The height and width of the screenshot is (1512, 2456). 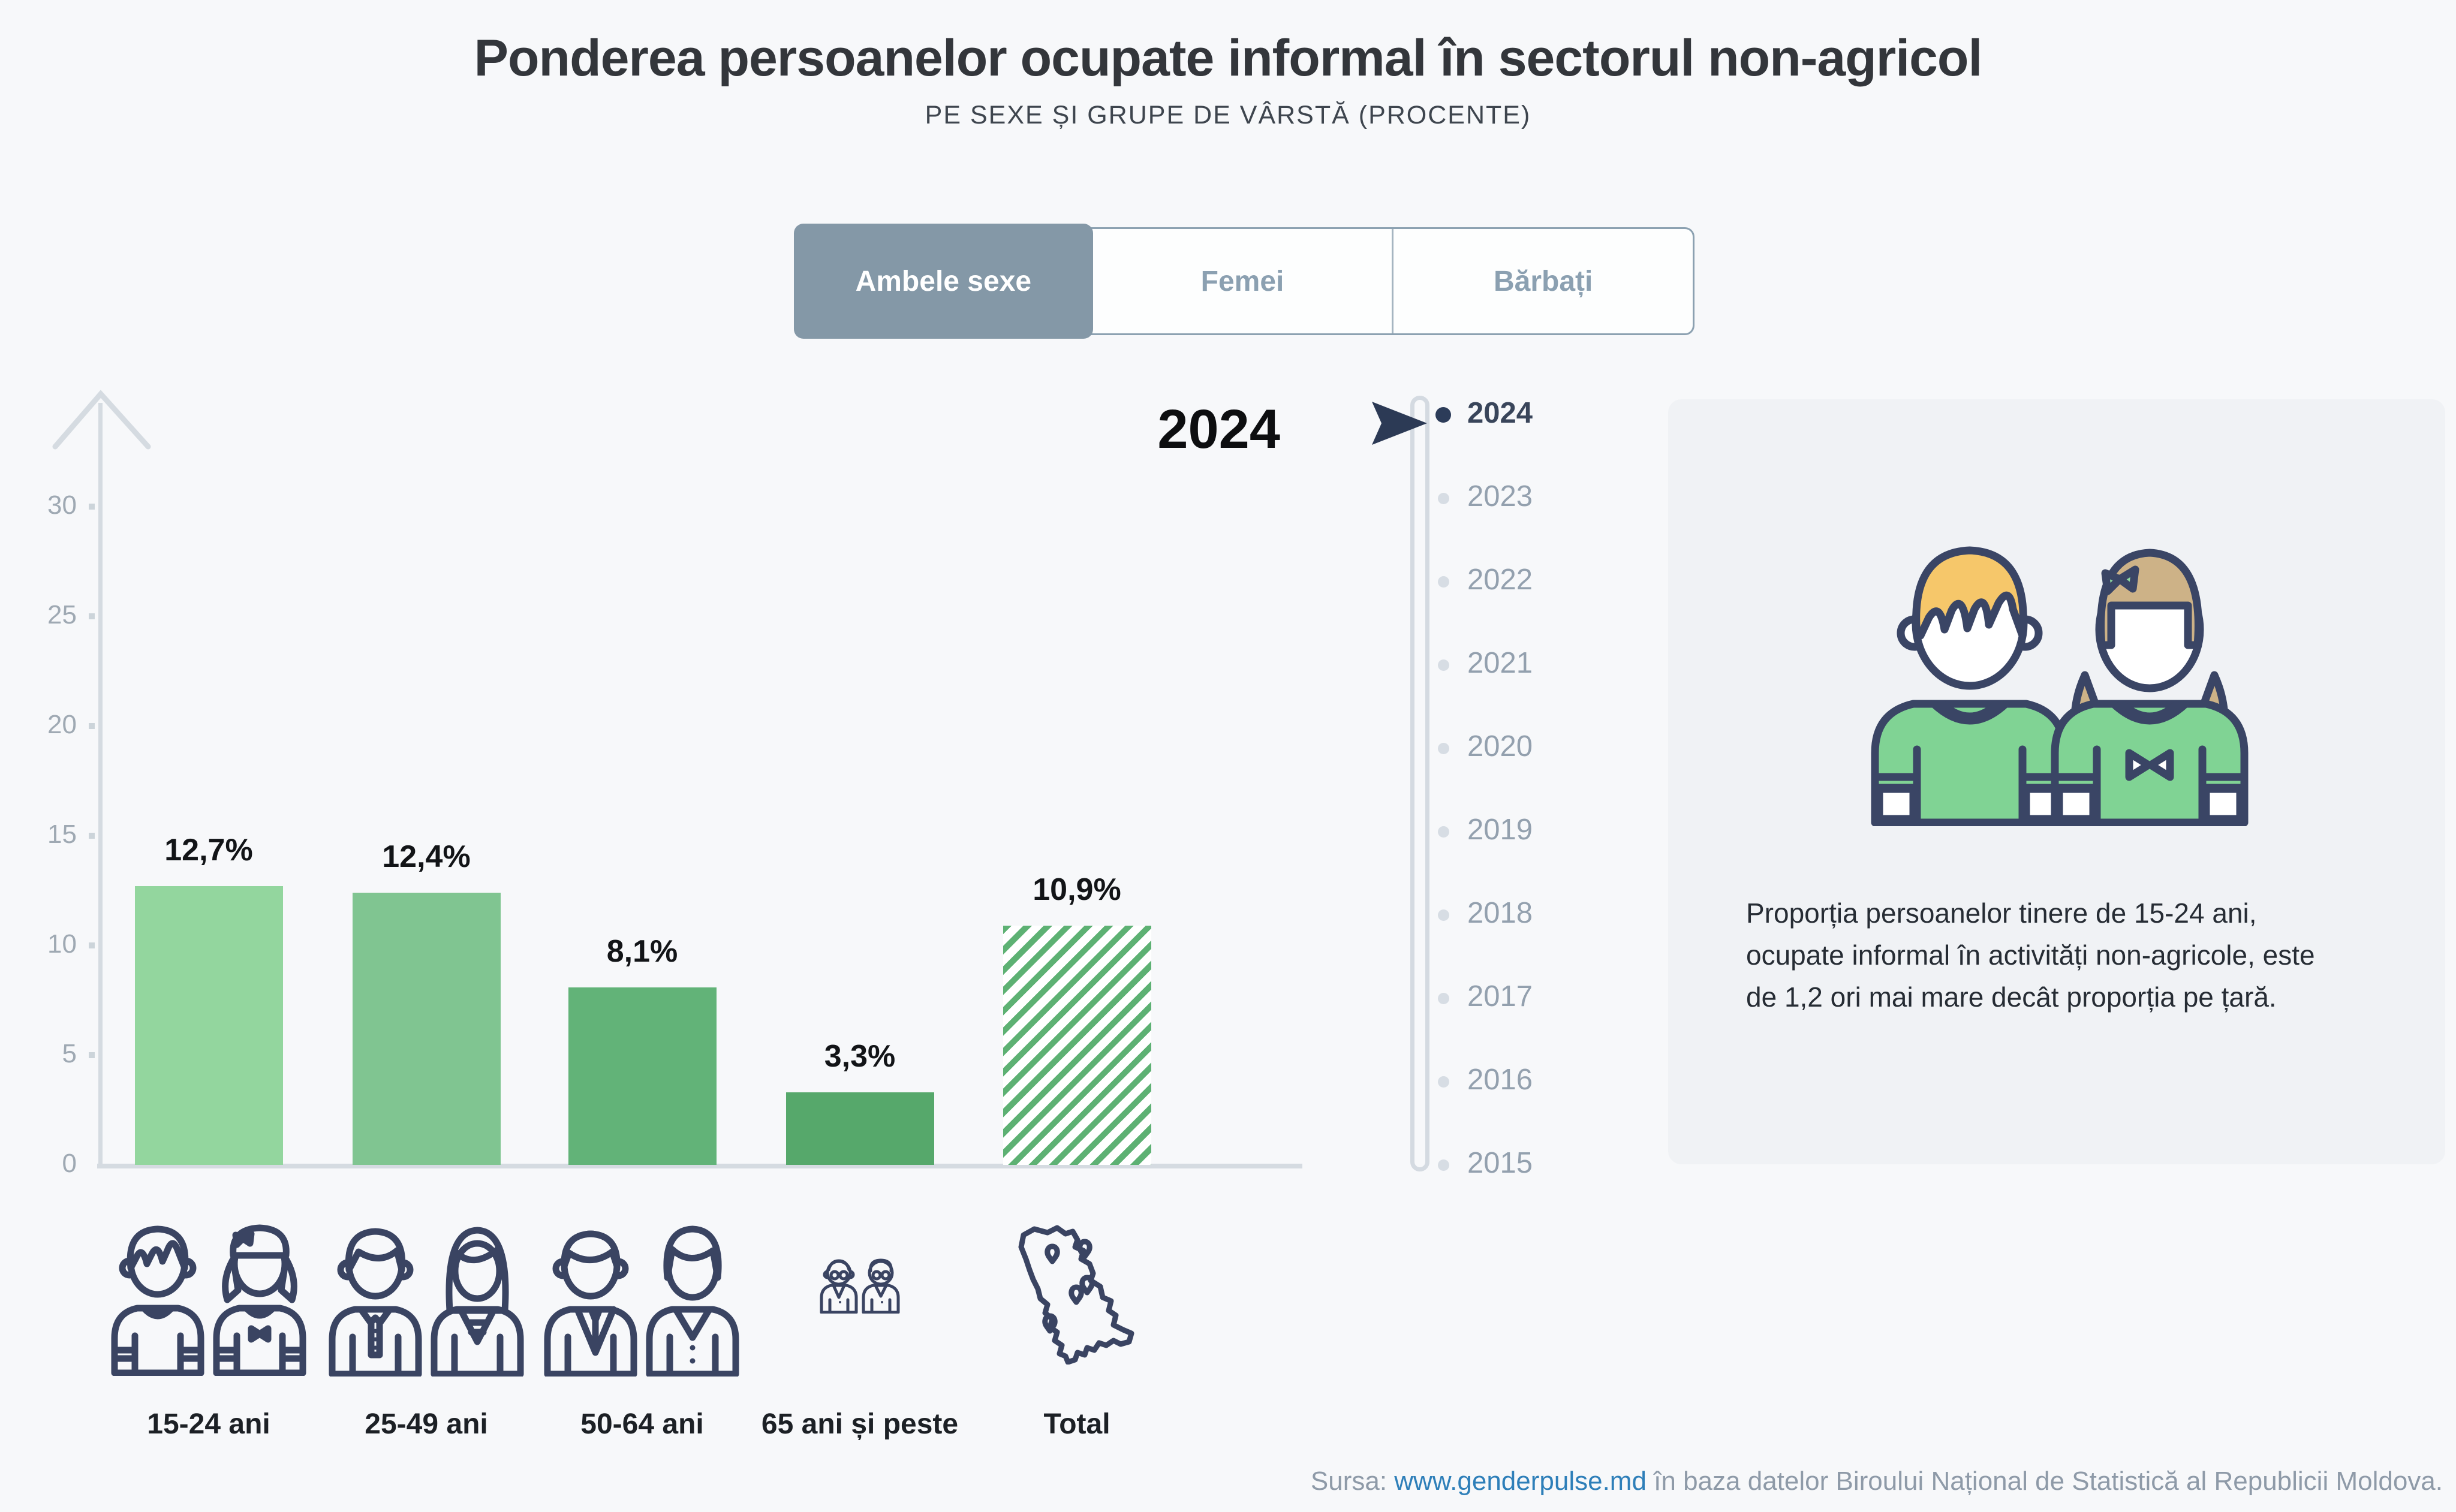 I want to click on timeline-dot-2019, so click(x=1443, y=832).